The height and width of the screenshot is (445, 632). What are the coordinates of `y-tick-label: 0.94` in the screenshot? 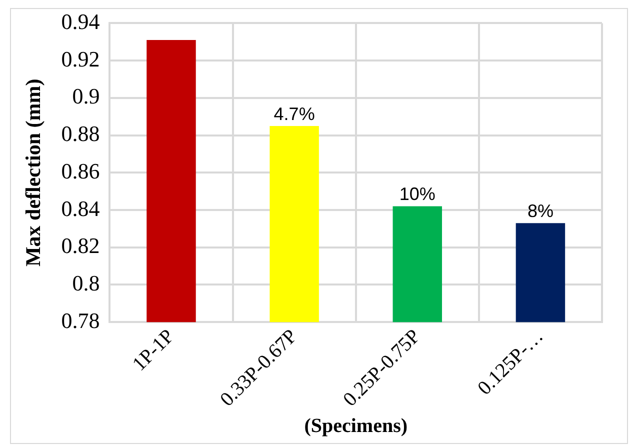 It's located at (80, 21).